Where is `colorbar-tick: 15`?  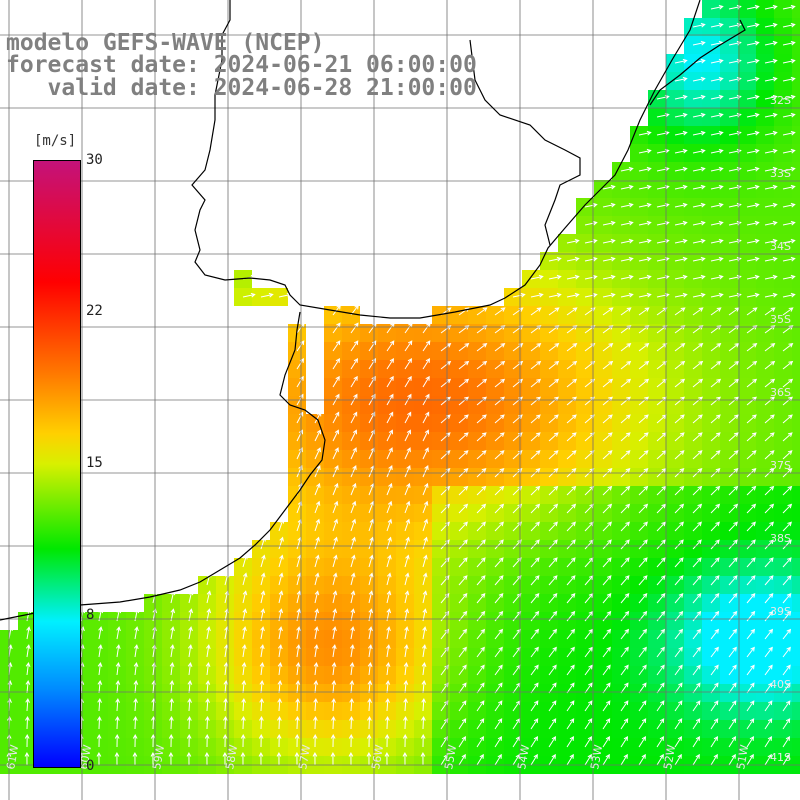
colorbar-tick: 15 is located at coordinates (94, 463).